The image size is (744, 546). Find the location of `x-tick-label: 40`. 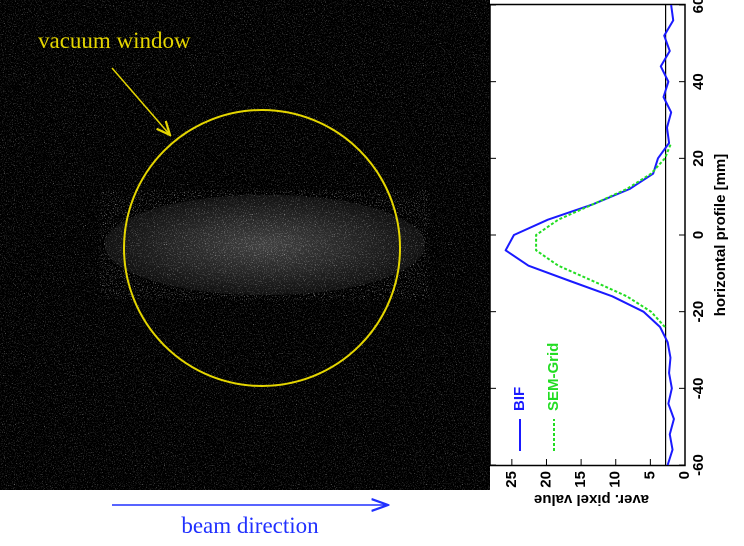

x-tick-label: 40 is located at coordinates (698, 81).